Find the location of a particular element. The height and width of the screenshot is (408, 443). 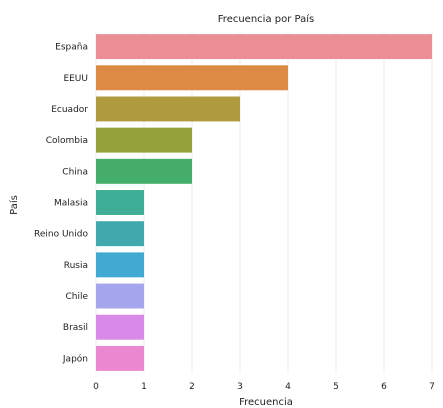

x-tick-label: 3 is located at coordinates (240, 387).